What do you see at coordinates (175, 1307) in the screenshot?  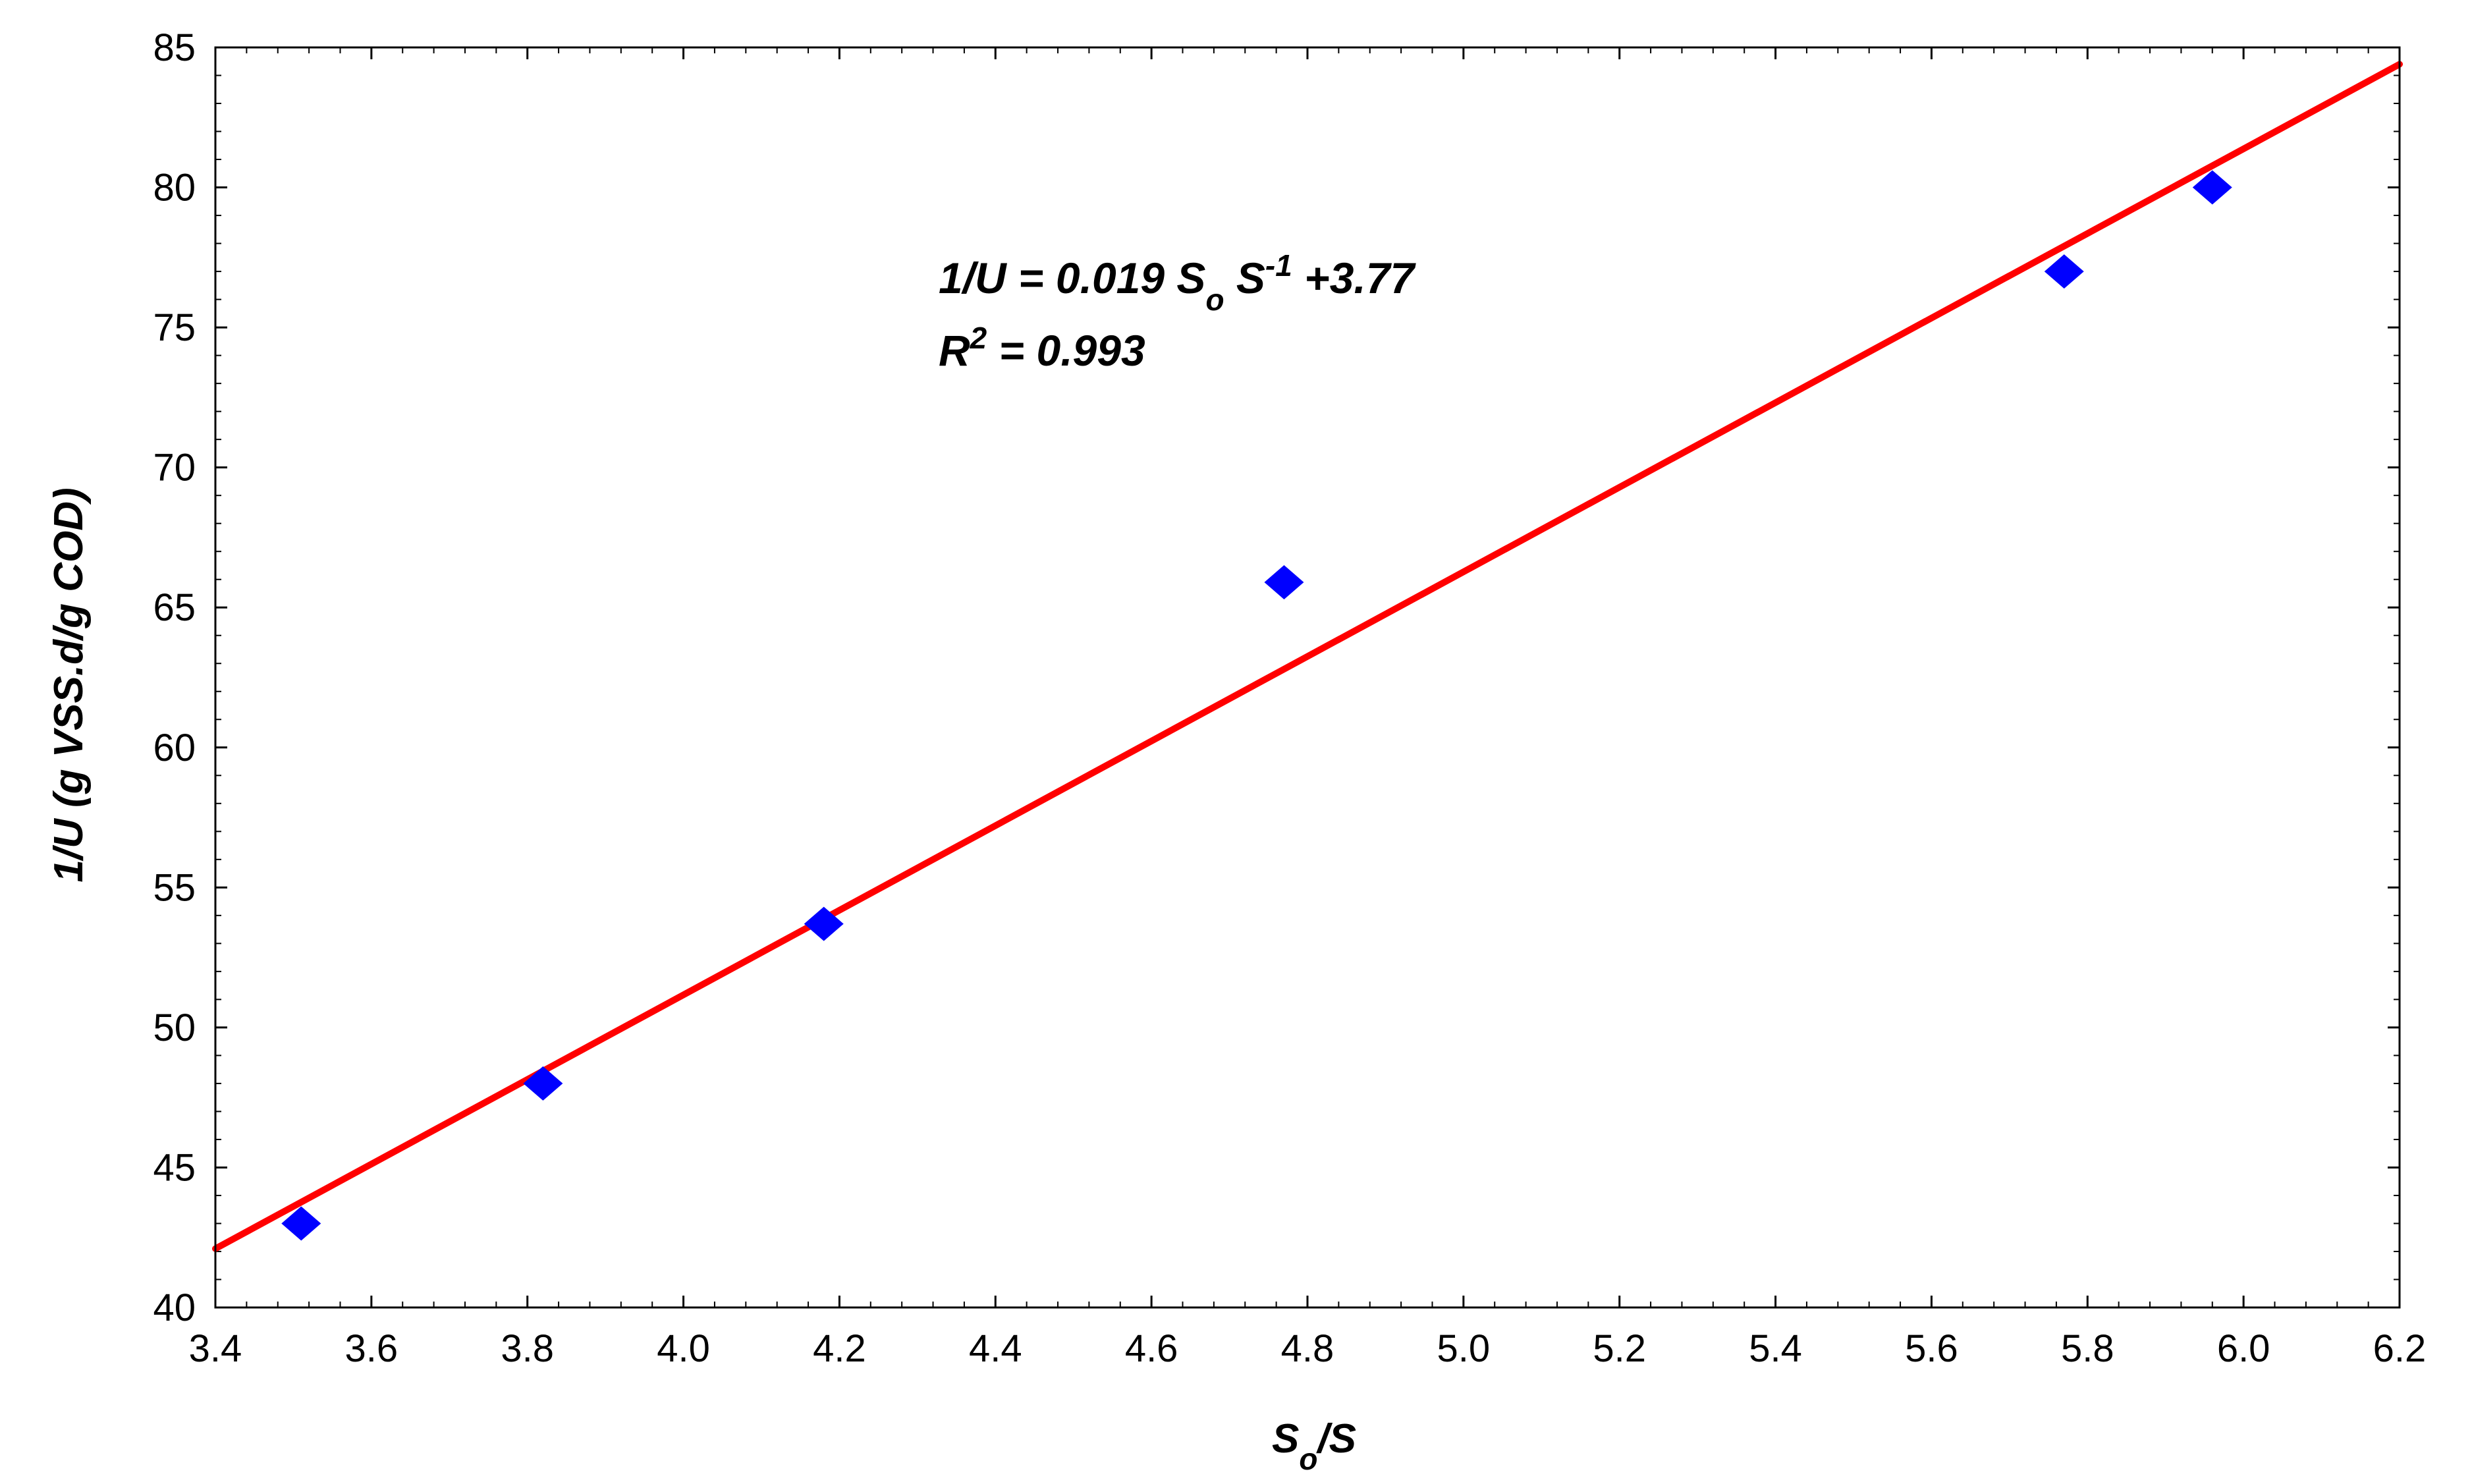 I see `y-tick-label: 40` at bounding box center [175, 1307].